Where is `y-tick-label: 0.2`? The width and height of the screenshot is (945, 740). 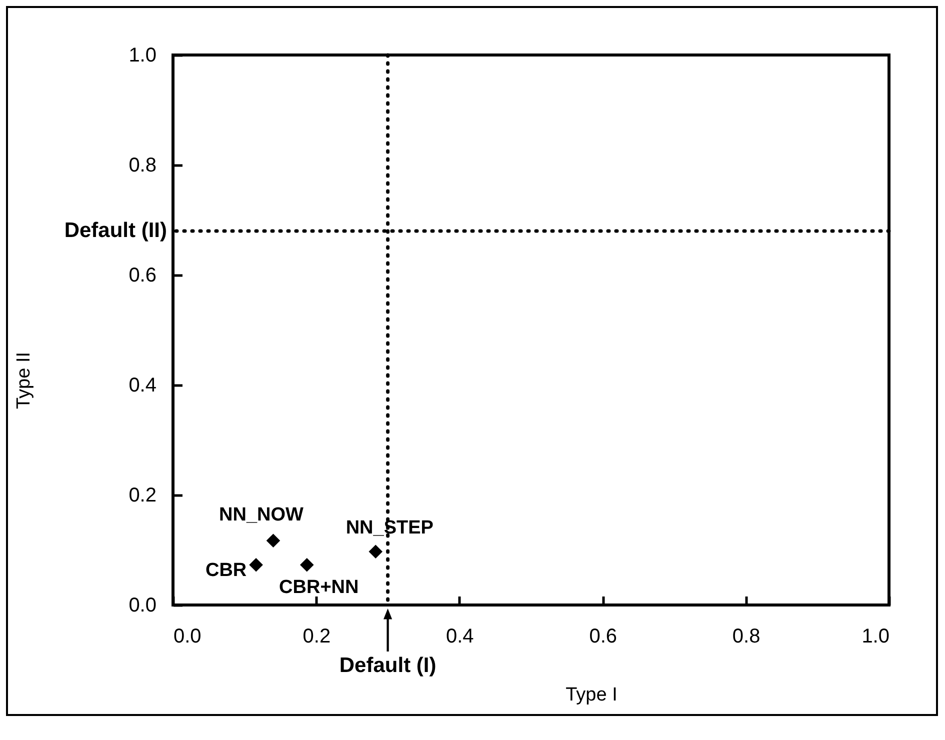
y-tick-label: 0.2 is located at coordinates (142, 495).